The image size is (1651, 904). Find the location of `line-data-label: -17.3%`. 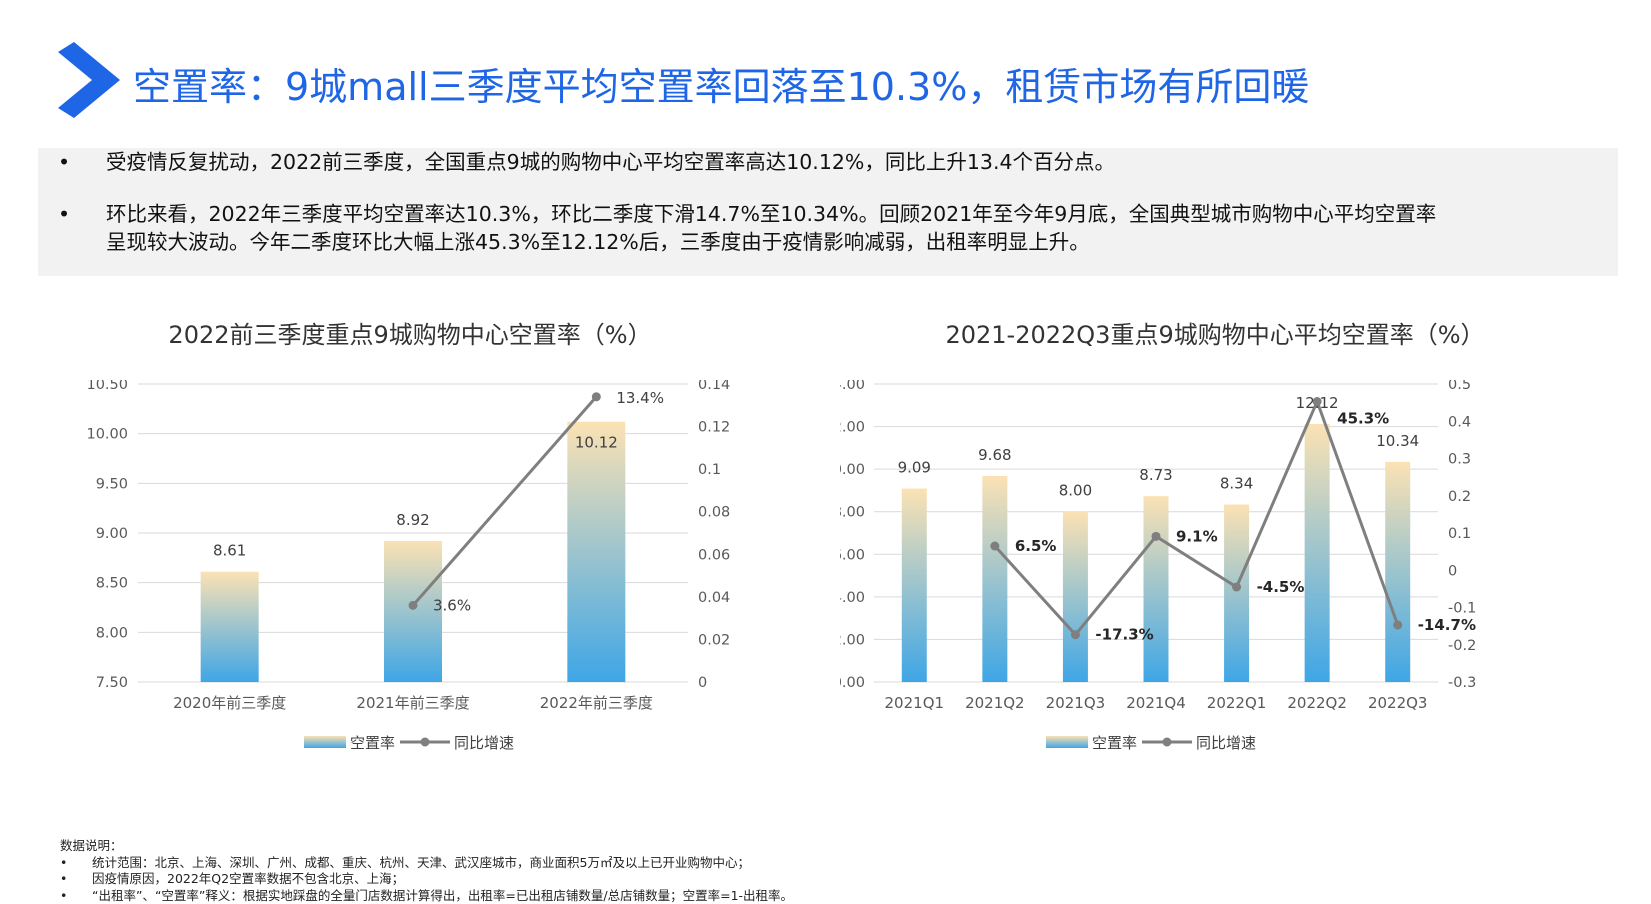

line-data-label: -17.3% is located at coordinates (1124, 635).